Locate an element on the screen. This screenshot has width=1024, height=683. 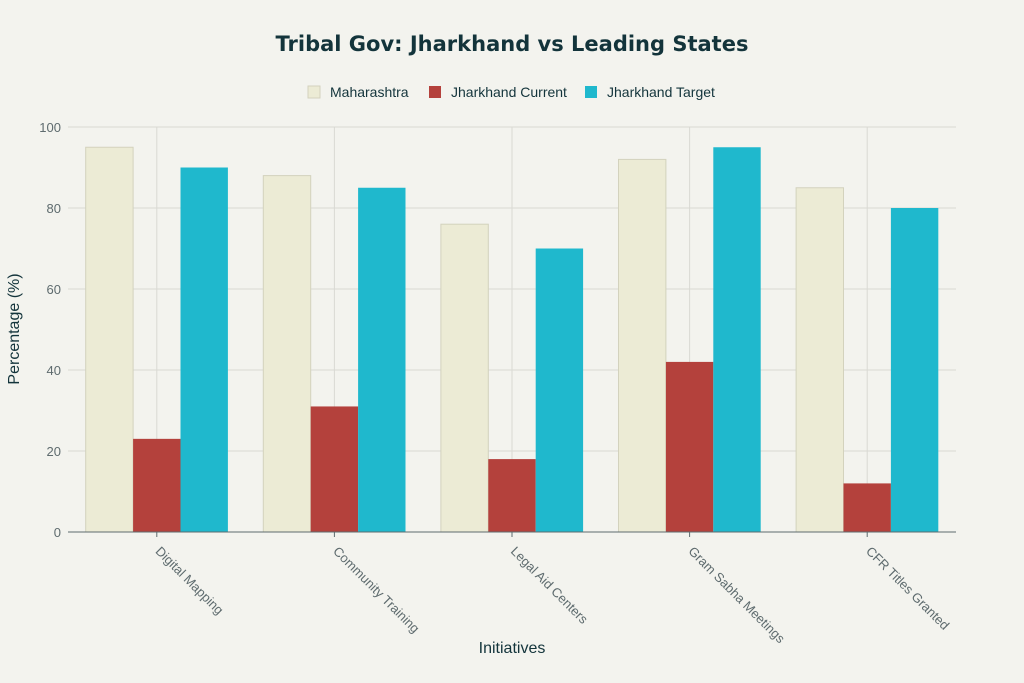
bar-jharkhand-target-gram-sabha-meetings is located at coordinates (737, 339).